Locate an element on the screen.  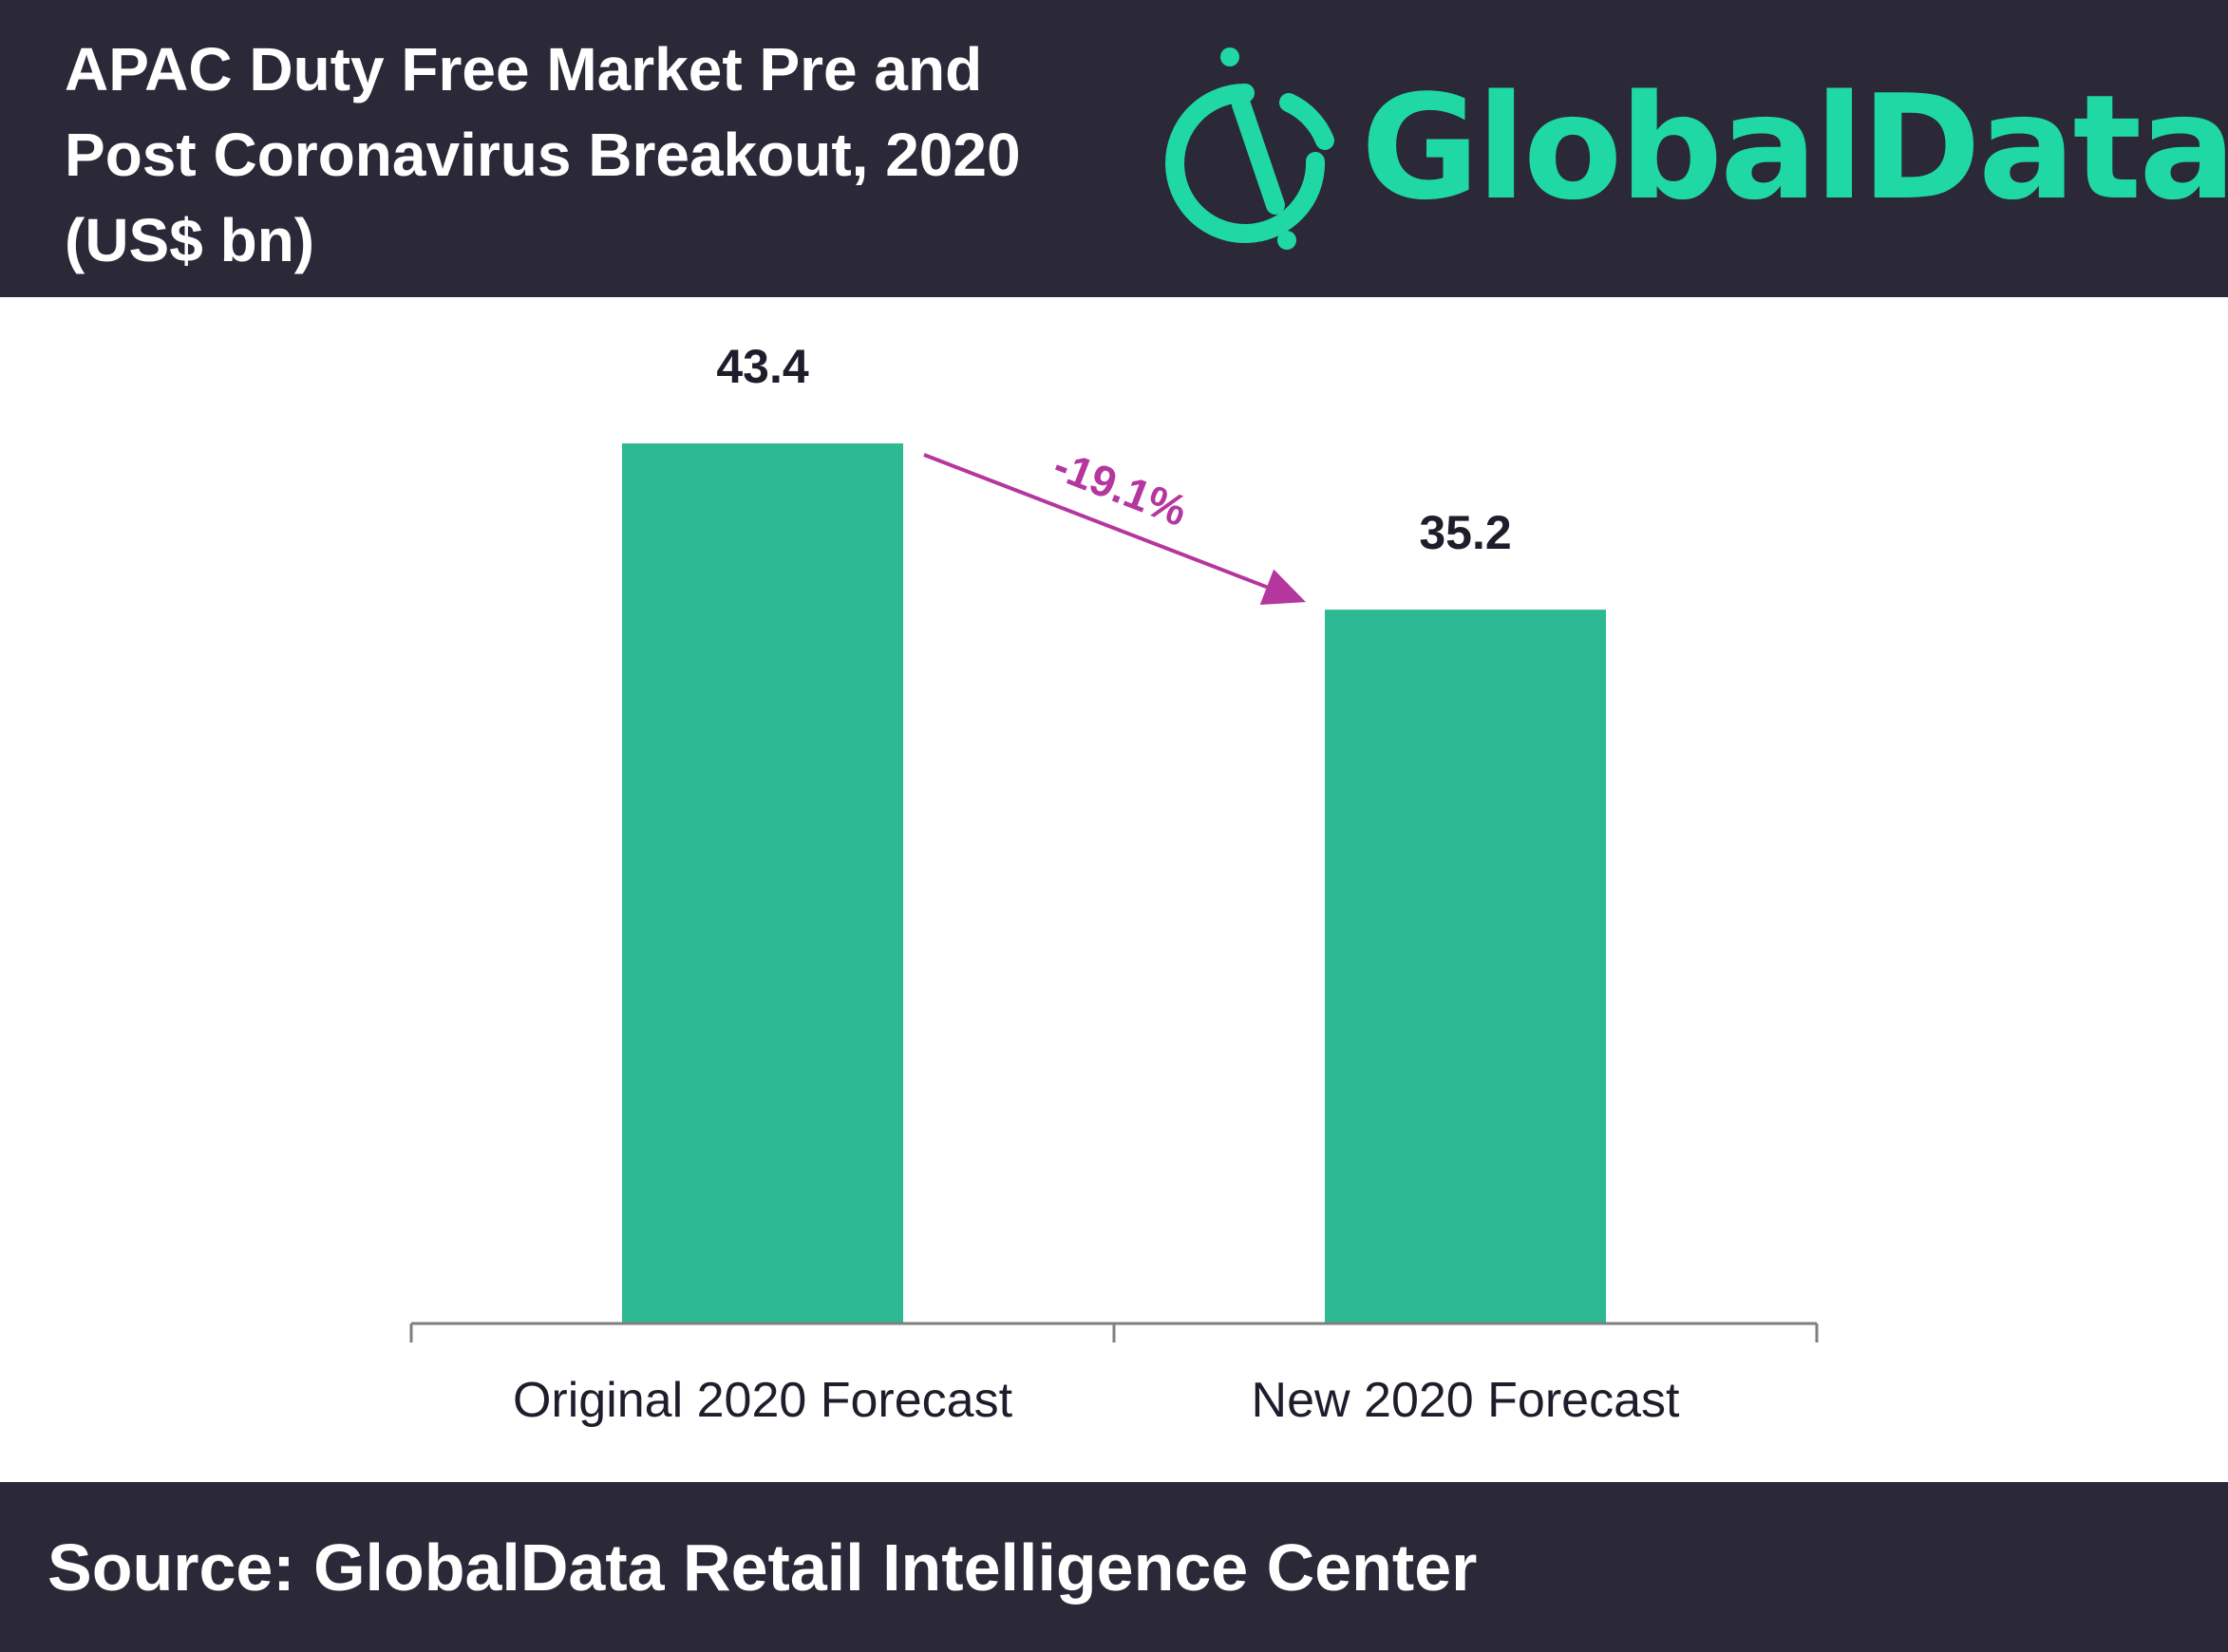
change-arrow-line is located at coordinates (1096, 521).